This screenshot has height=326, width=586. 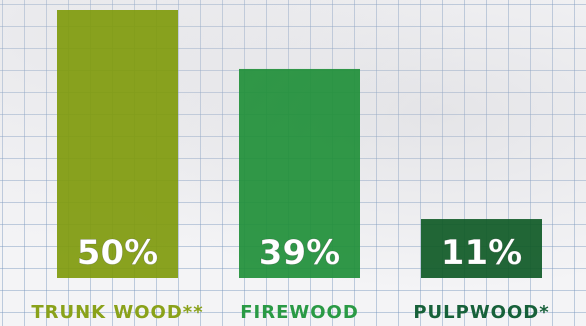 I want to click on bar-value-label: 39%, so click(x=299, y=253).